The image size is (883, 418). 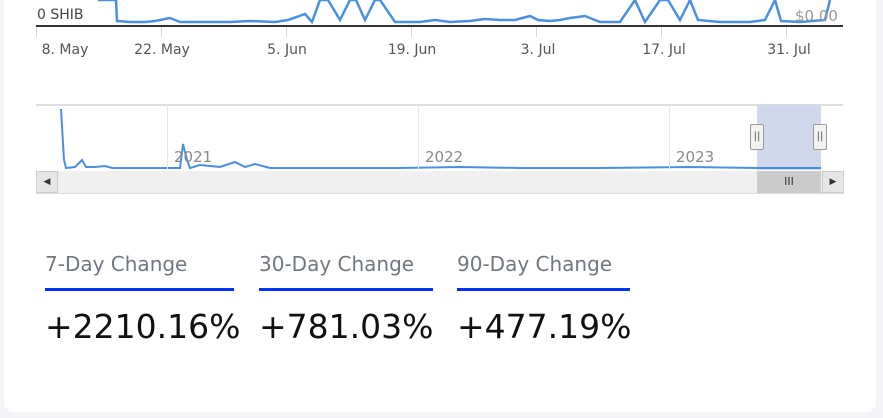 What do you see at coordinates (440, 139) in the screenshot?
I see `navigator-series-line` at bounding box center [440, 139].